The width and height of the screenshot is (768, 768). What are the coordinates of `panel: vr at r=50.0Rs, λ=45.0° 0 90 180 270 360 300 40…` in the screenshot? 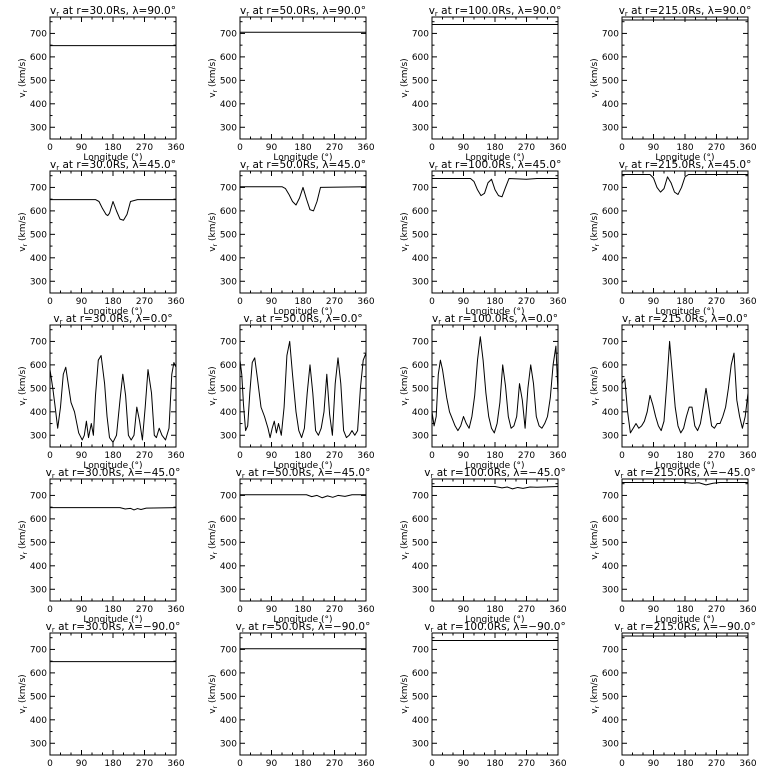 It's located at (291, 238).